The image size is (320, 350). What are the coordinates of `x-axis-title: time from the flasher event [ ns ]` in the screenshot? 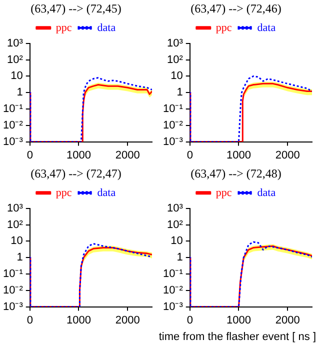 It's located at (237, 337).